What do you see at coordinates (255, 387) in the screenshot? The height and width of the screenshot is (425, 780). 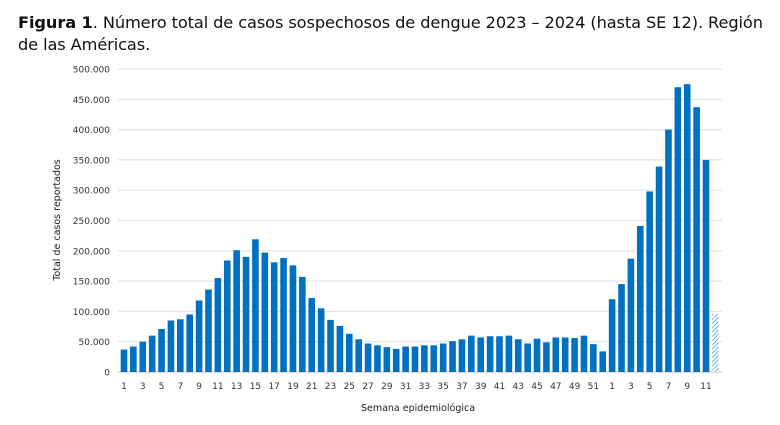 I see `x-tick-label: 15` at bounding box center [255, 387].